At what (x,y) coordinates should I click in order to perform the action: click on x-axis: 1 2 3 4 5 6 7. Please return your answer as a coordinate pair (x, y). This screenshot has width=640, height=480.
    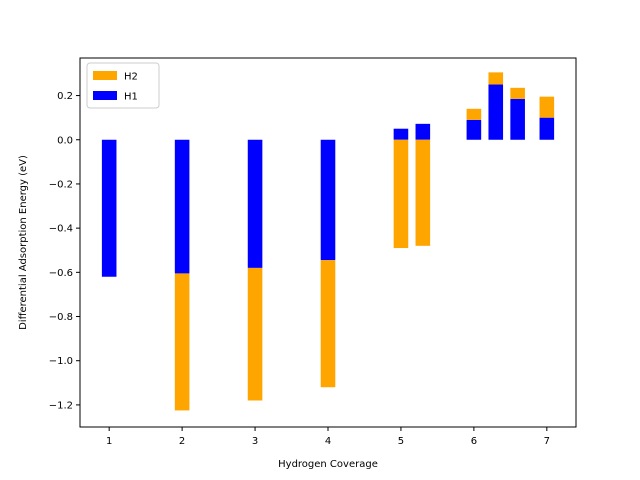
    Looking at the image, I should click on (328, 437).